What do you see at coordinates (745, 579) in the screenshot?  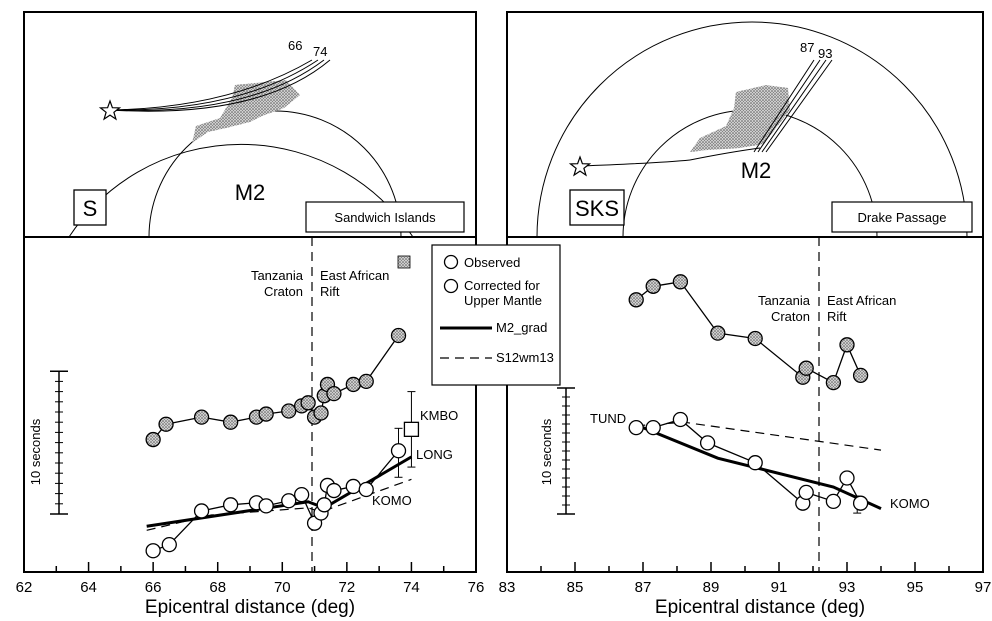 I see `right-x-axis: 83 85 87 89 91 93 95 97` at bounding box center [745, 579].